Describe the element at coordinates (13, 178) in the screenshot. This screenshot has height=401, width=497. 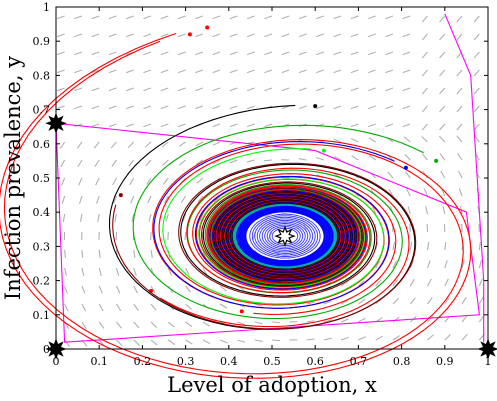
I see `y-axis-label: Infection prevalence, y` at that location.